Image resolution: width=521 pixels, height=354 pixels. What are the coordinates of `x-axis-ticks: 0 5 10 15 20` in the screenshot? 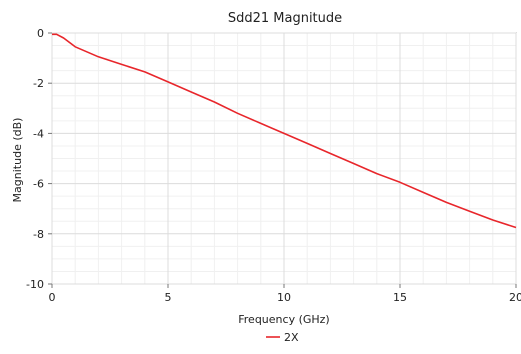 It's located at (285, 294).